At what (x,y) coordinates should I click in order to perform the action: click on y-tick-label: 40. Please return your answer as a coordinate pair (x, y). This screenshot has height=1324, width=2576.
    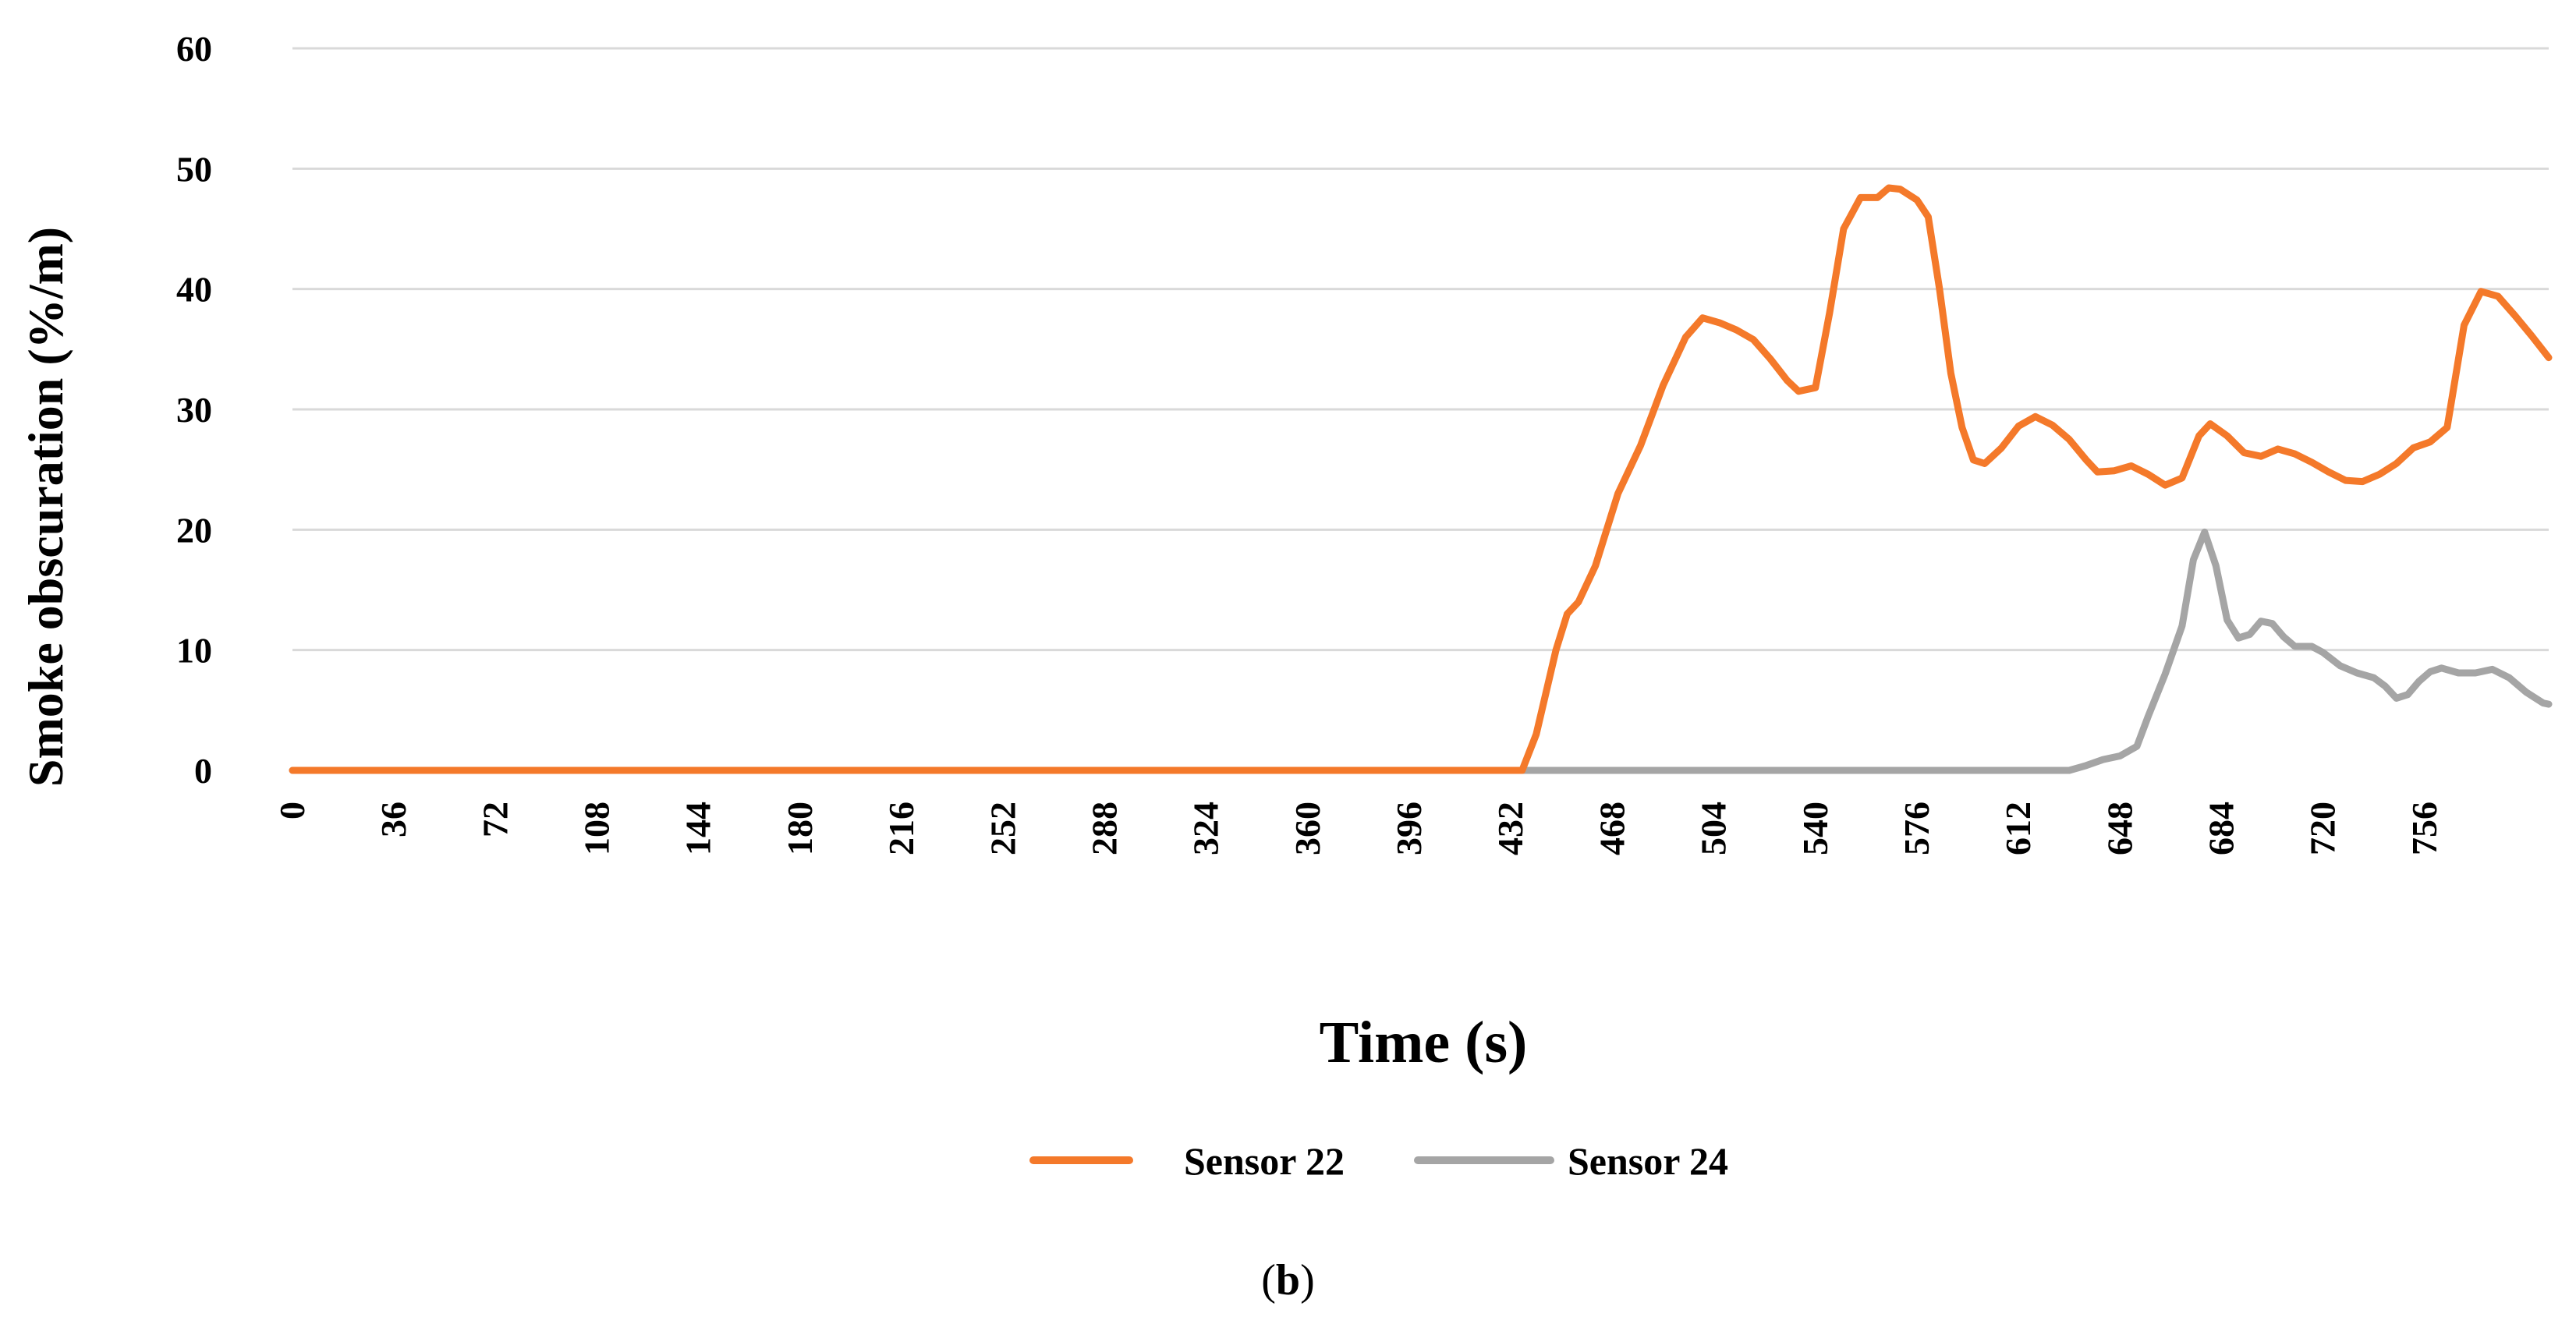
    Looking at the image, I should click on (194, 290).